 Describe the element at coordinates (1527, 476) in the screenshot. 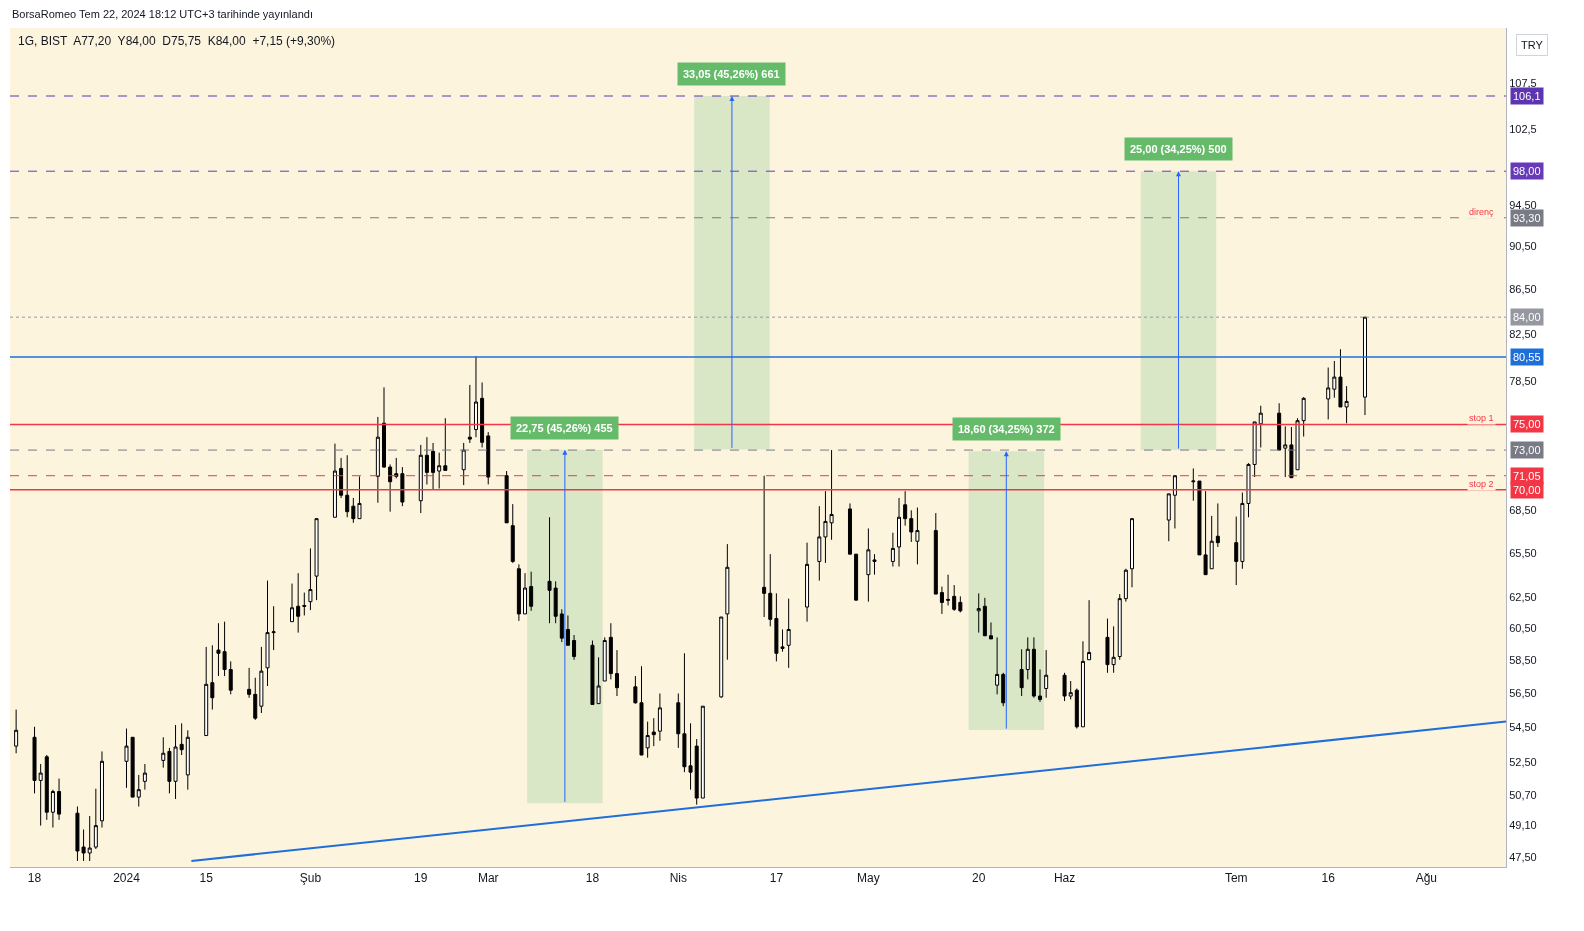

I see `ref-line-label: 71,05` at that location.